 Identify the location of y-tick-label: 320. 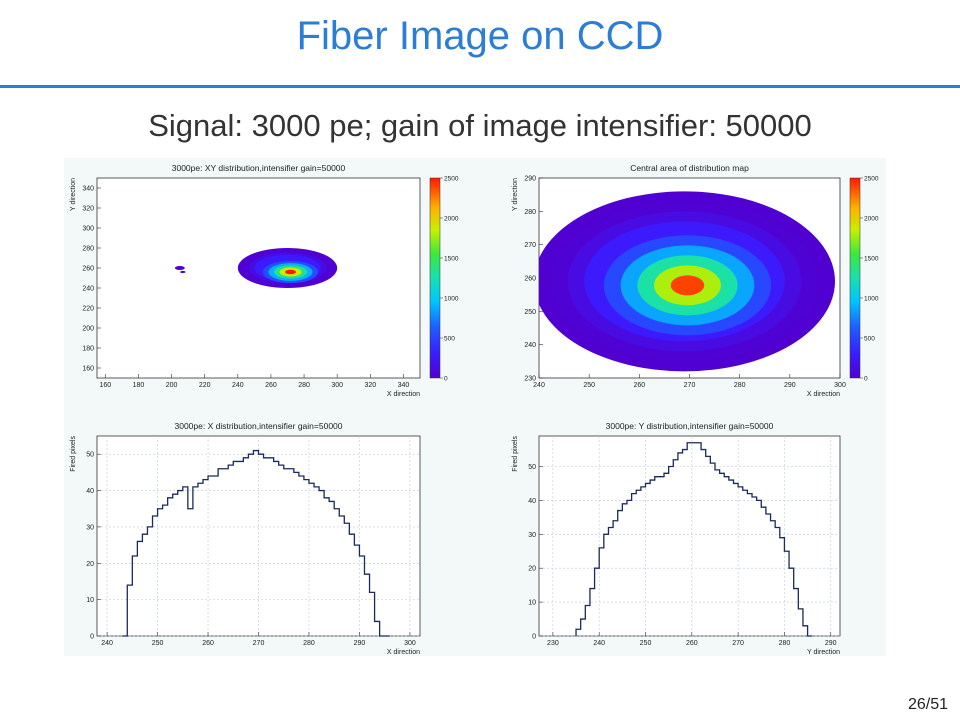
(88, 209).